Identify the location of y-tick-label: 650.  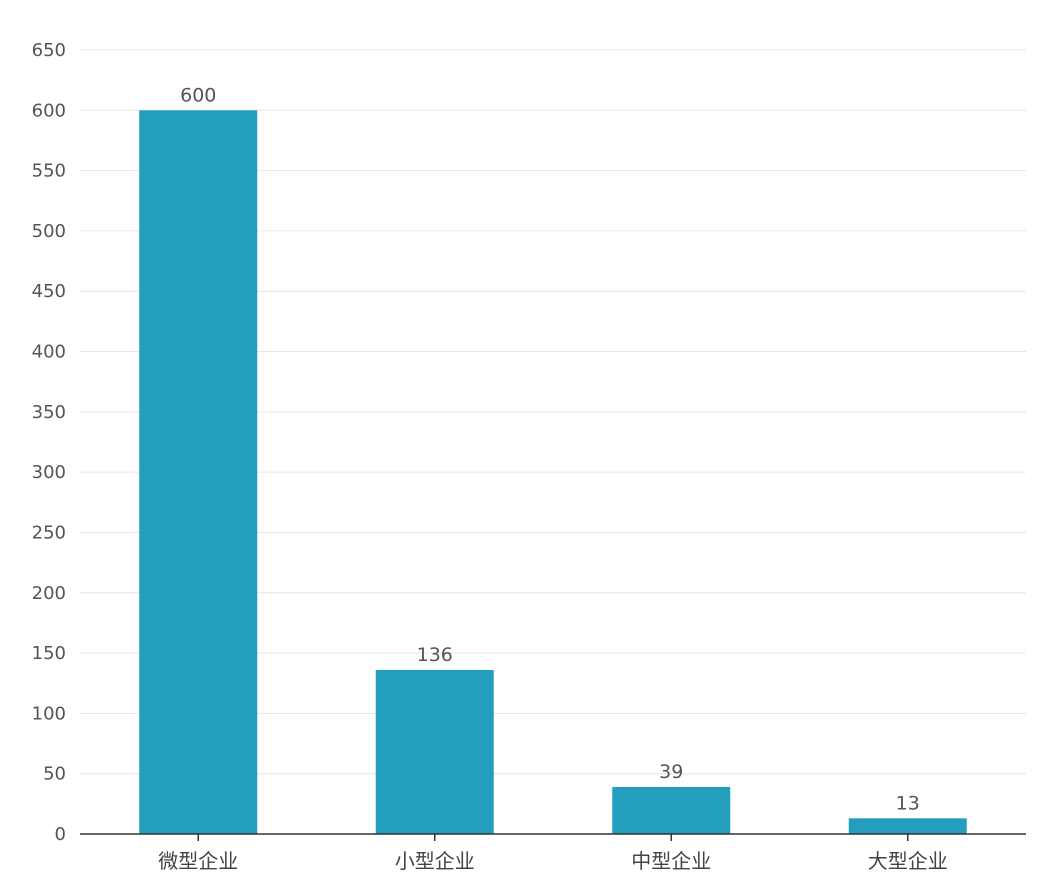
(49, 50).